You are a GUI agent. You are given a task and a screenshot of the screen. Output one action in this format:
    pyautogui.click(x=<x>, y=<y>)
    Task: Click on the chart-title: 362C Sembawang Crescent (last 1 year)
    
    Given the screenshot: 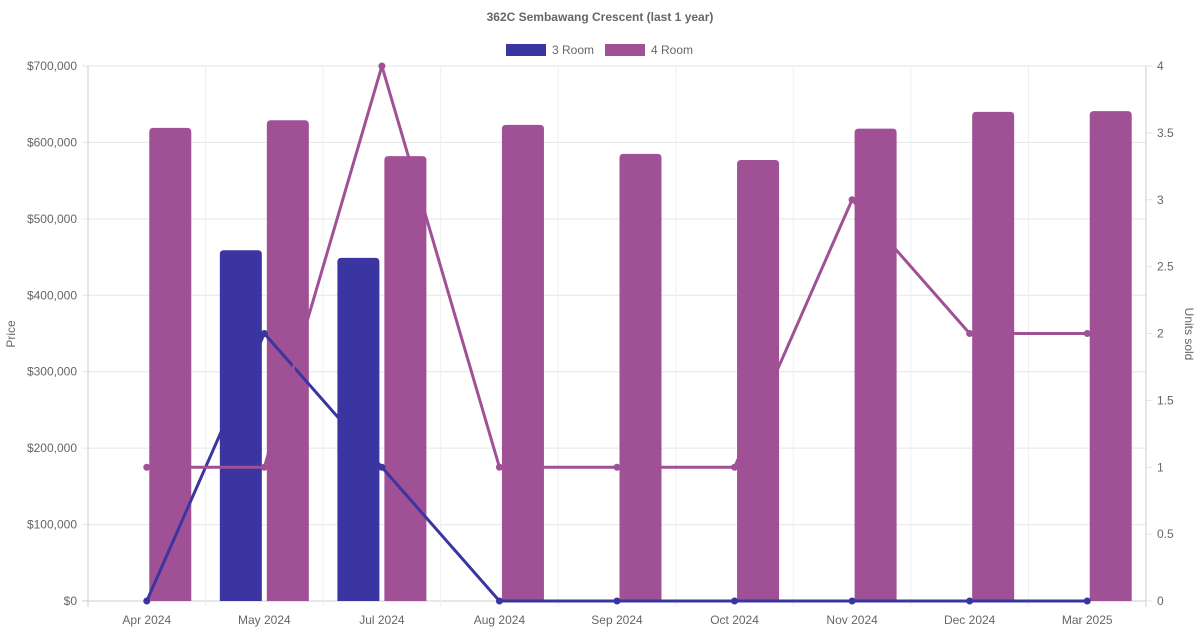 What is the action you would take?
    pyautogui.click(x=600, y=17)
    